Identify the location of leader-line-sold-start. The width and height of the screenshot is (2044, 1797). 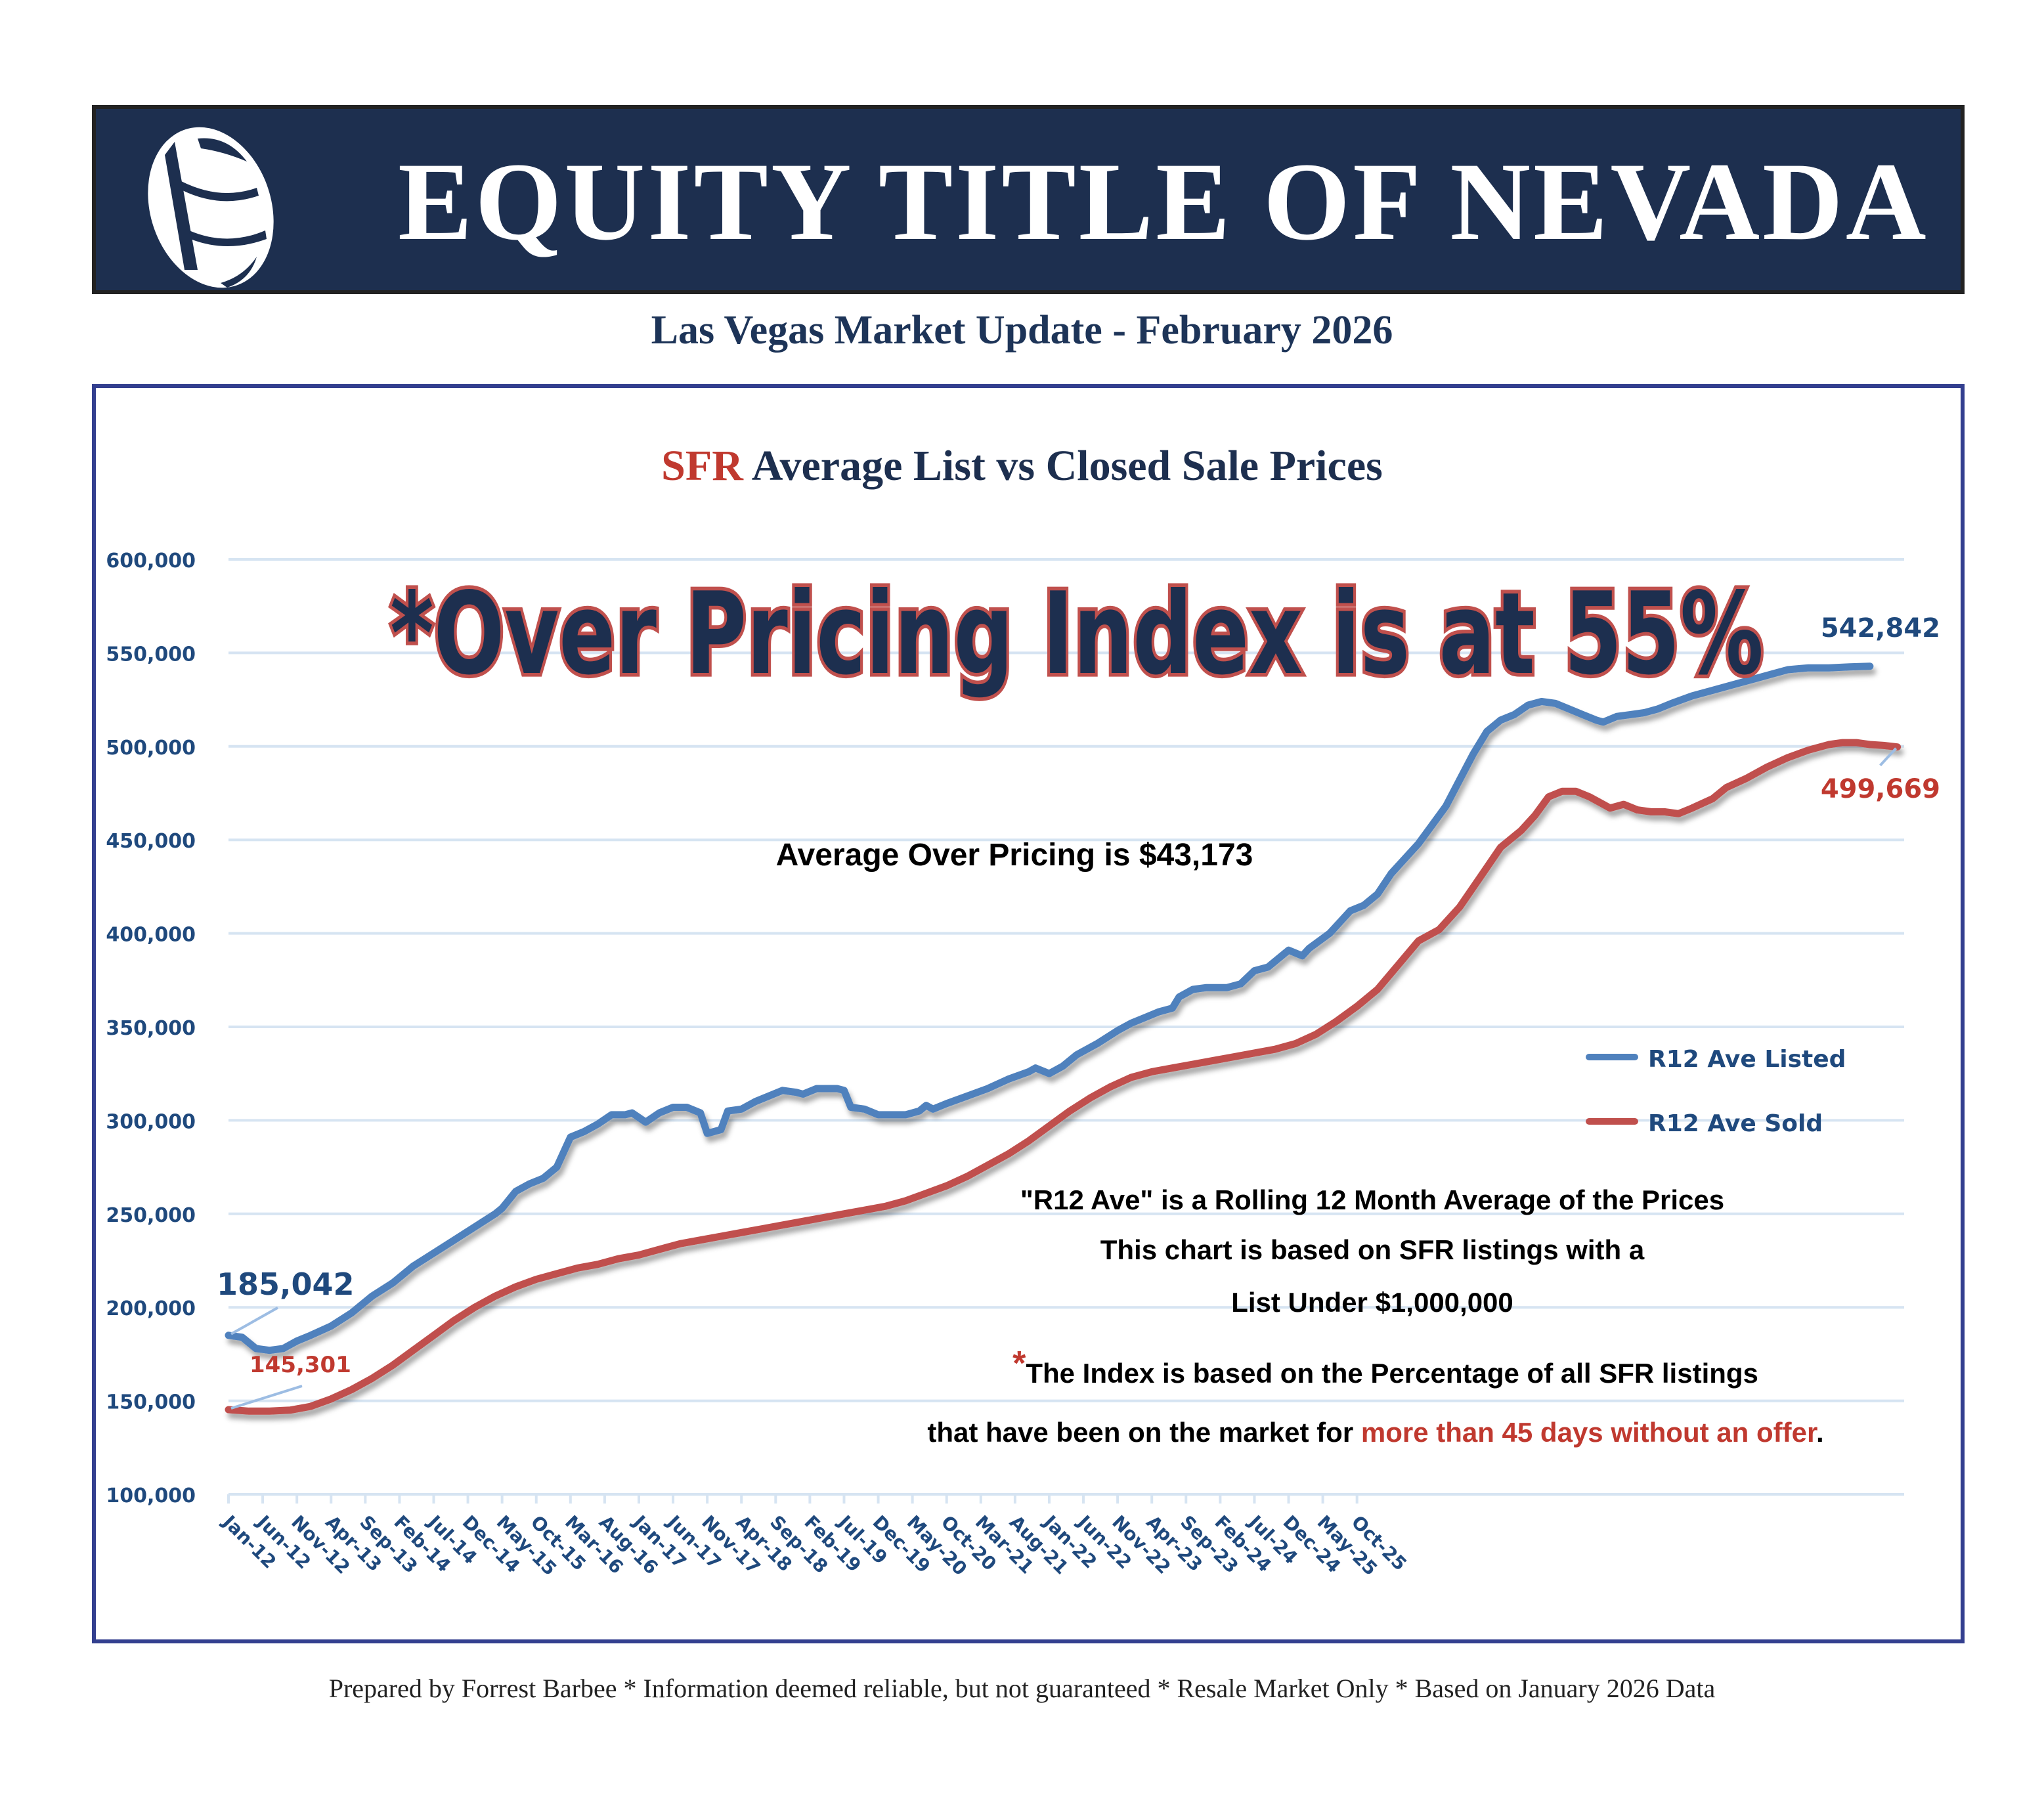
(266, 1397).